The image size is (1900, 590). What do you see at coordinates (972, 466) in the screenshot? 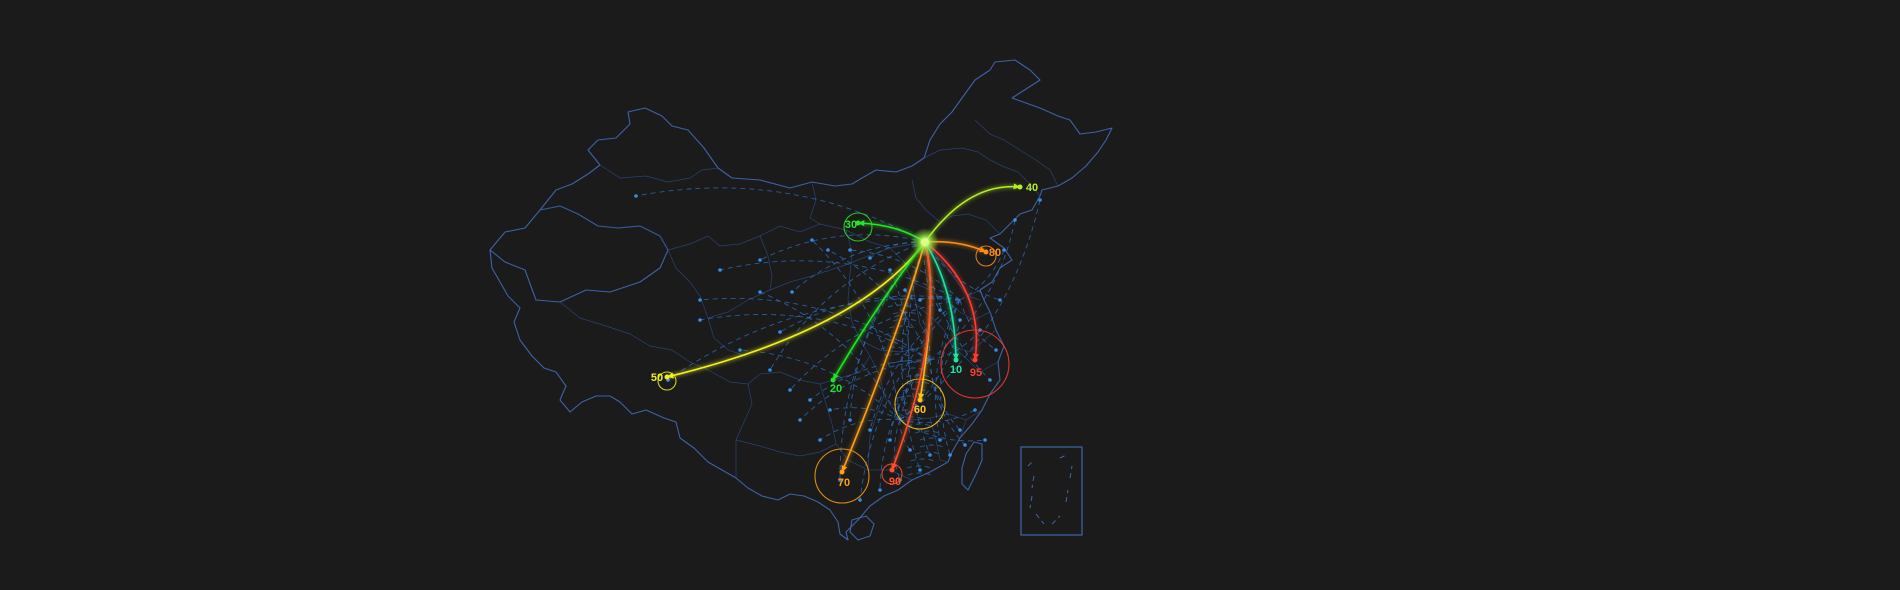
I see `taiwan-island` at bounding box center [972, 466].